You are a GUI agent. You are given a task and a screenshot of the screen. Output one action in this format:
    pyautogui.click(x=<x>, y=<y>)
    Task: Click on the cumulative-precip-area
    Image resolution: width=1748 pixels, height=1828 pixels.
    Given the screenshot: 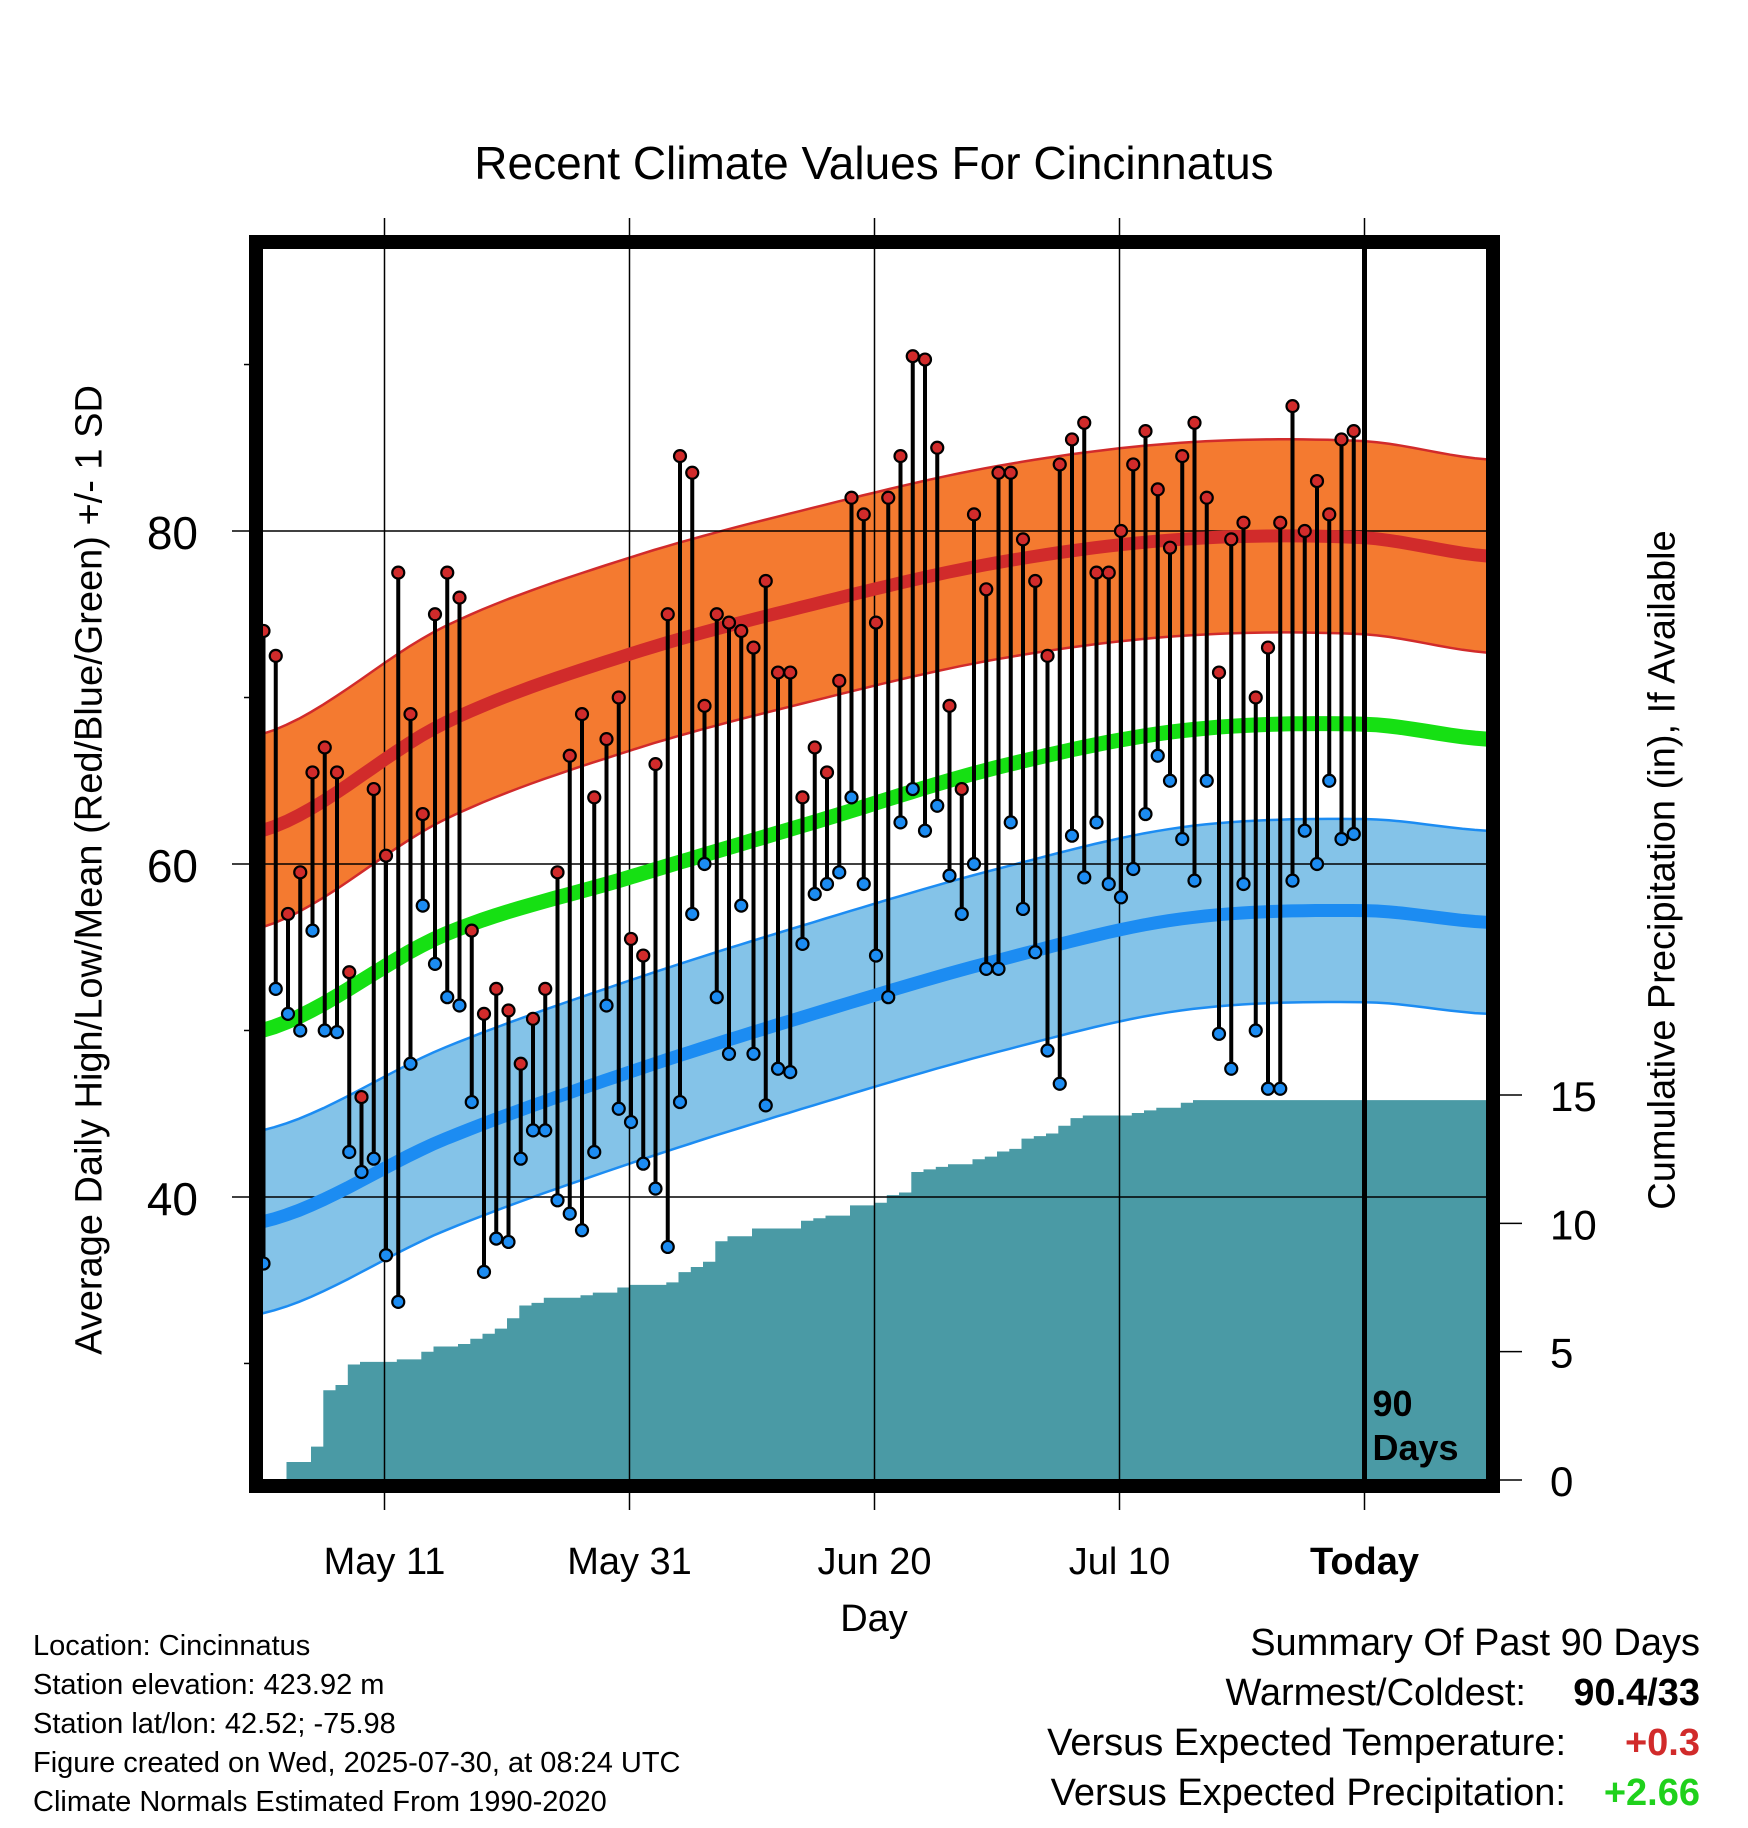 What is the action you would take?
    pyautogui.click(x=878, y=1290)
    